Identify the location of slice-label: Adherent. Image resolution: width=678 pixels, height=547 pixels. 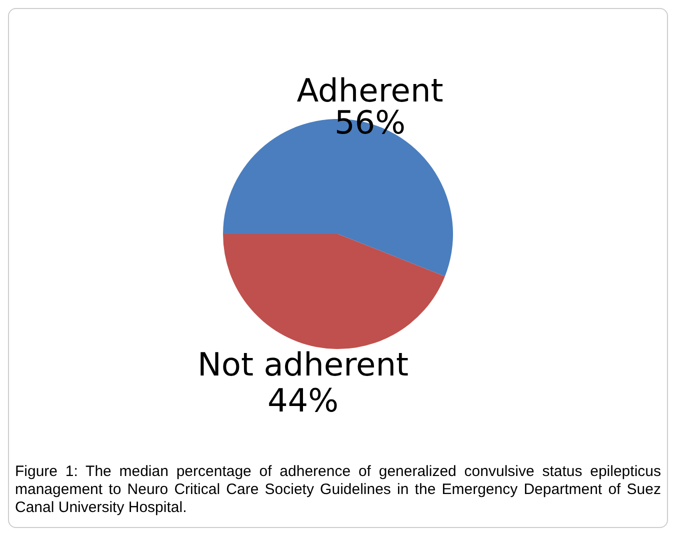
(370, 90).